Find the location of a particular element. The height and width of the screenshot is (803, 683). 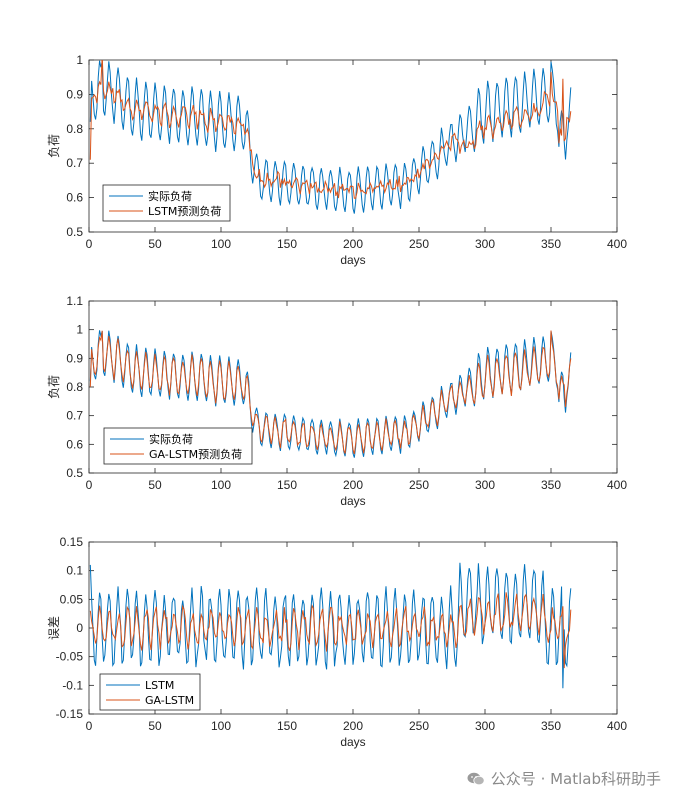

legend-label: GA-LSTM预测负荷 is located at coordinates (195, 454).